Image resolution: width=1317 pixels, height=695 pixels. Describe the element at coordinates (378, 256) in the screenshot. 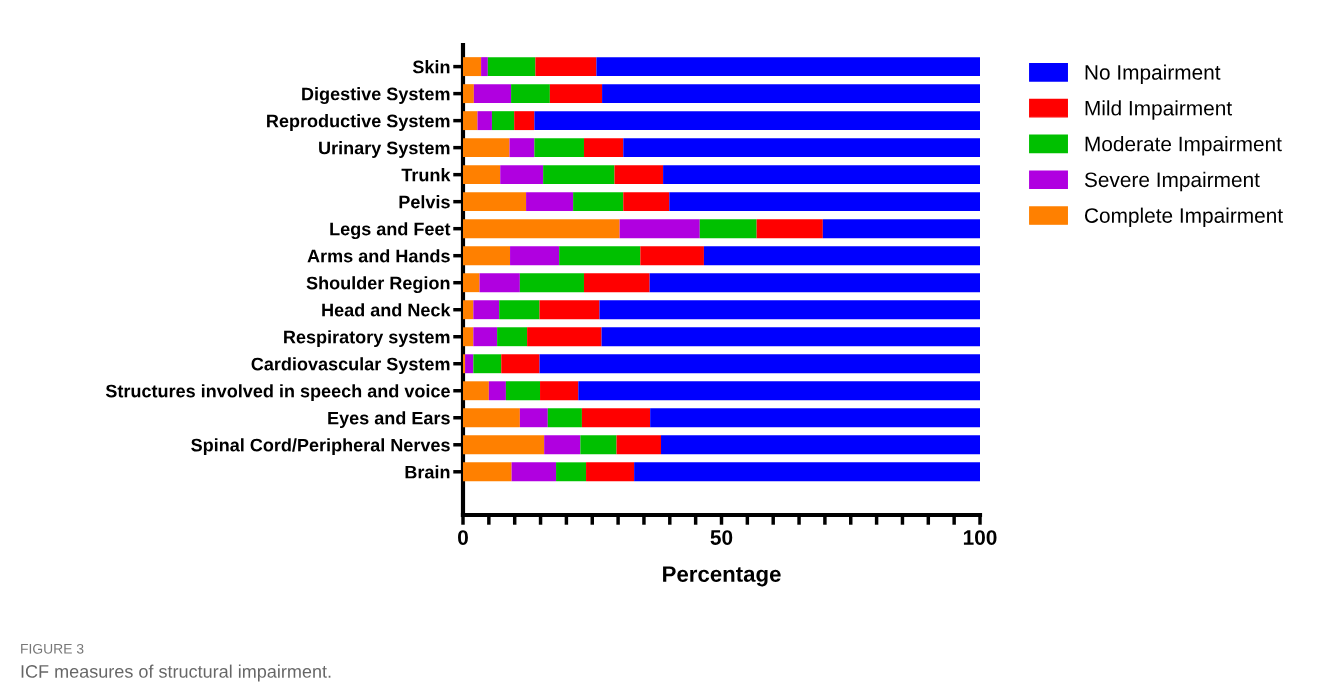

I see `y-tick-label: Arms and Hands` at that location.